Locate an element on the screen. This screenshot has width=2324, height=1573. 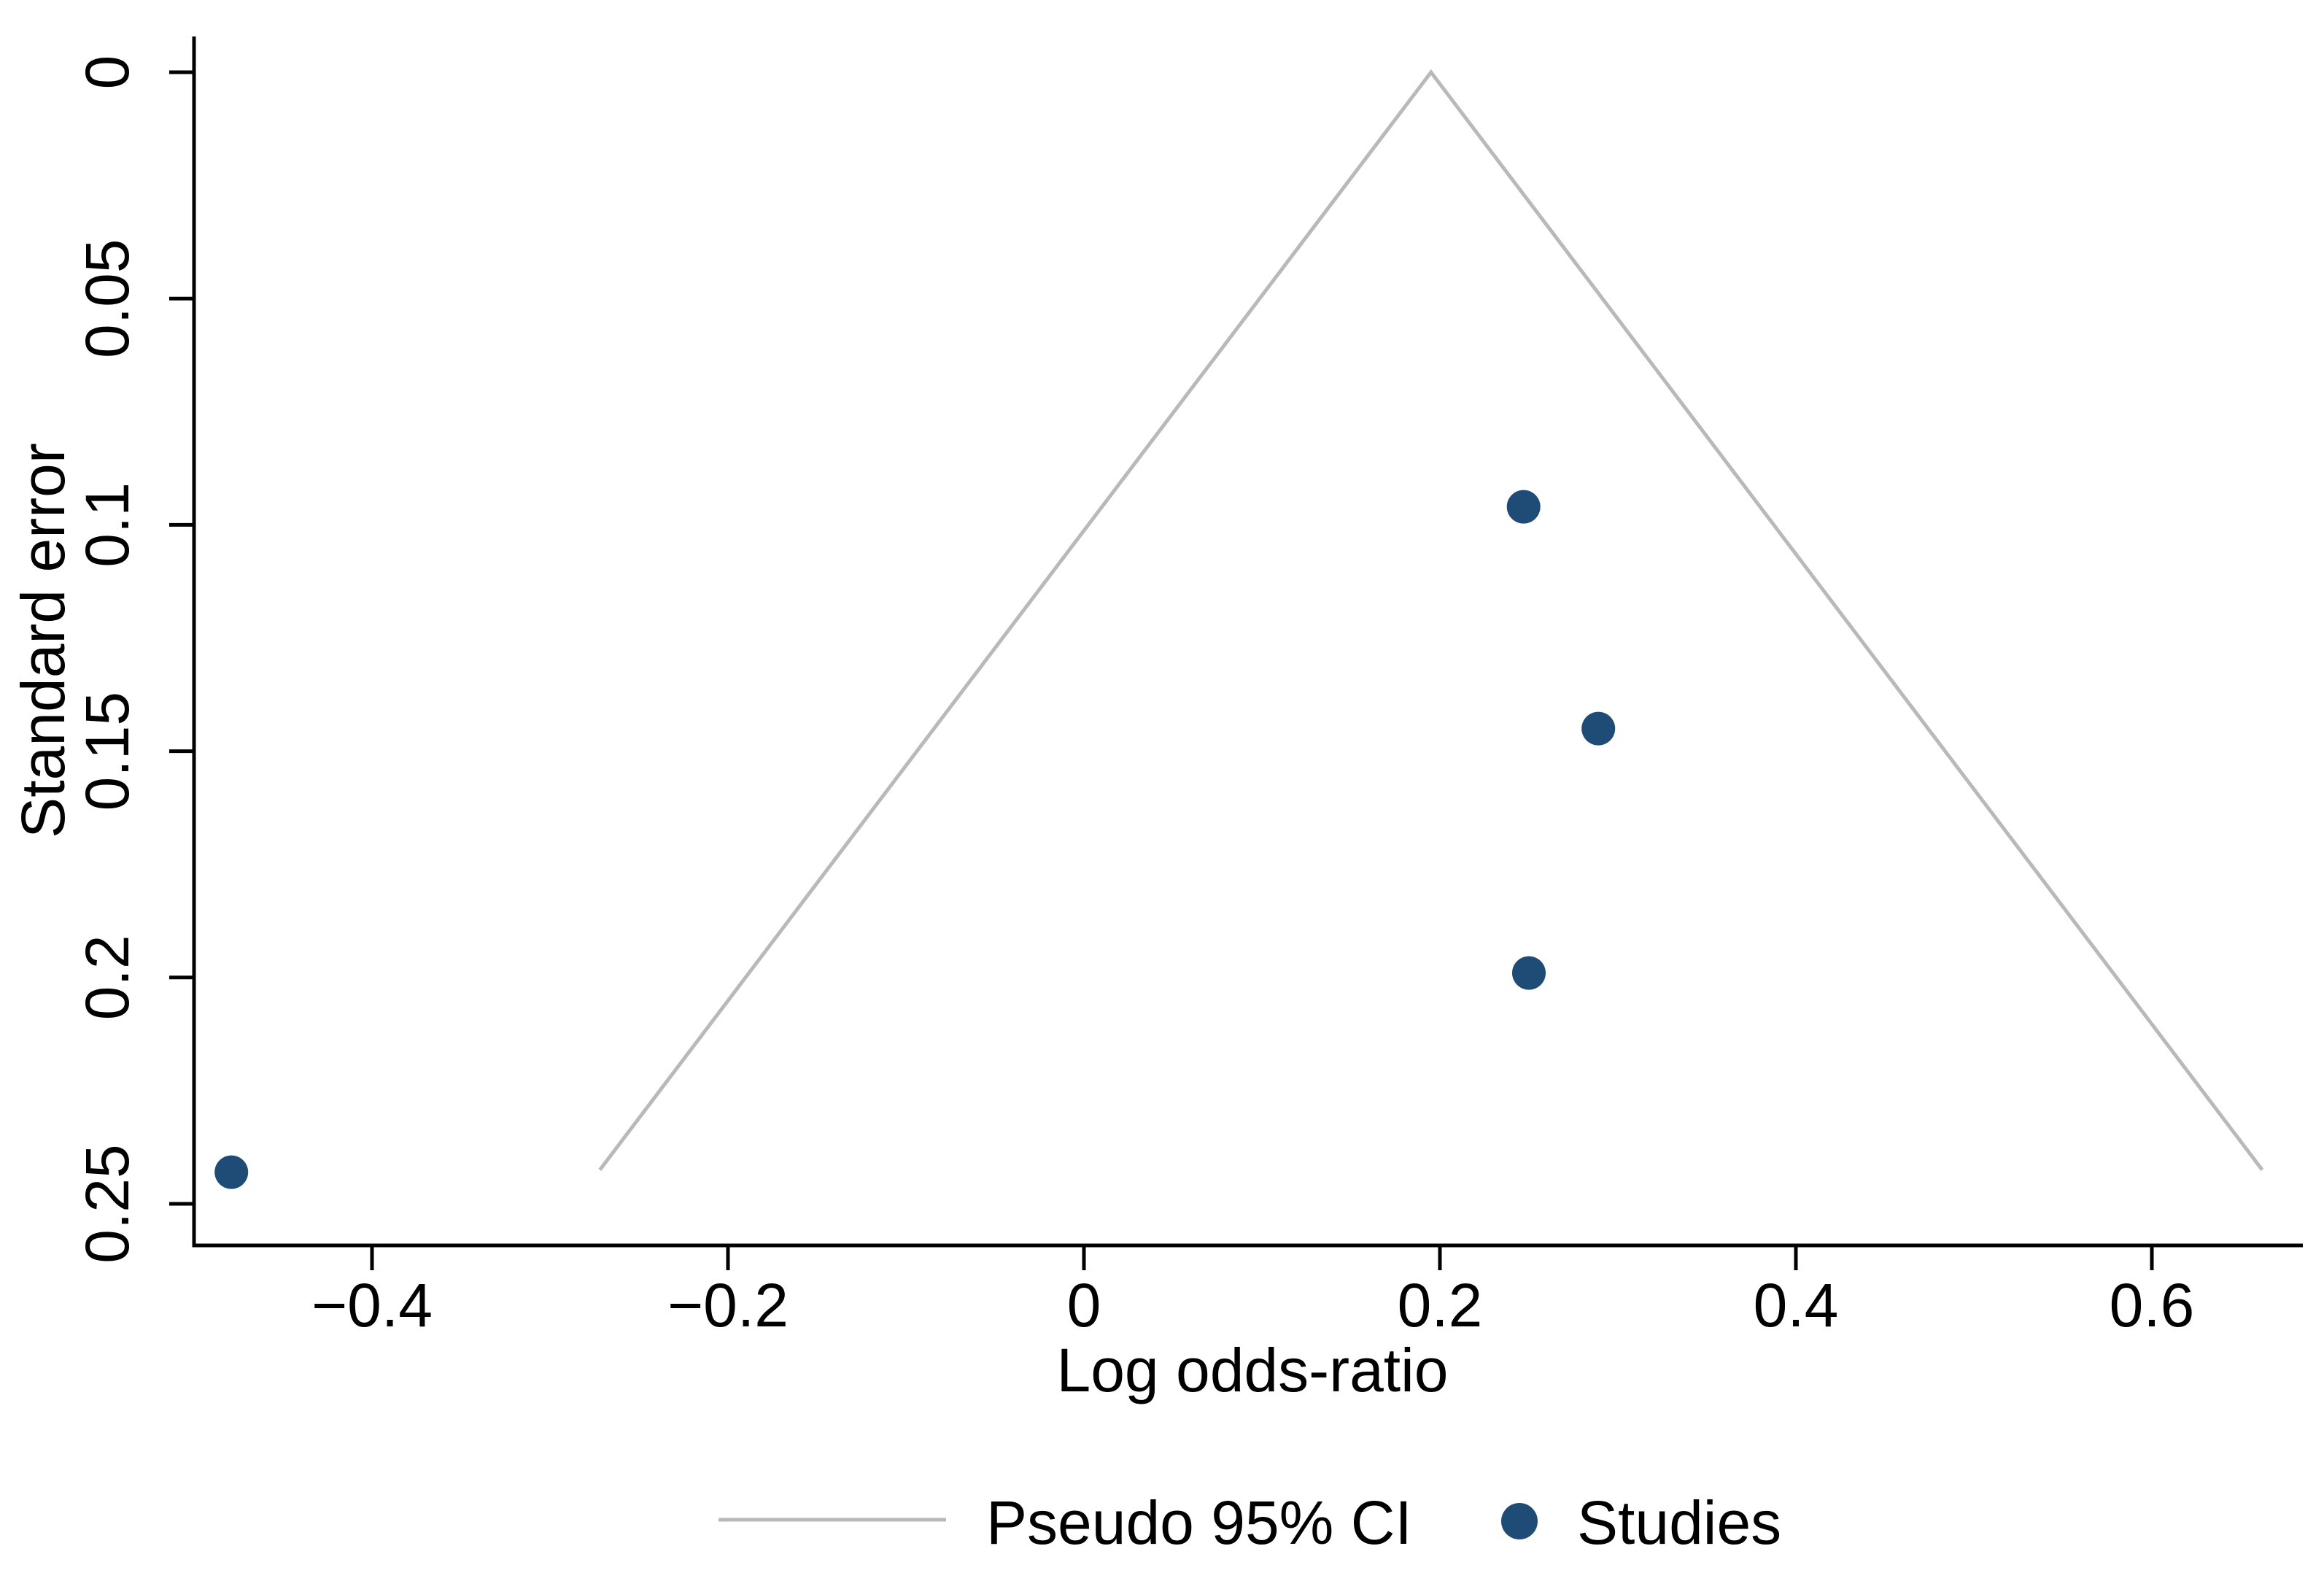
y-axis-ticks: 0 0.05 0.1 0.15 0.2 0.25 is located at coordinates (133, 659).